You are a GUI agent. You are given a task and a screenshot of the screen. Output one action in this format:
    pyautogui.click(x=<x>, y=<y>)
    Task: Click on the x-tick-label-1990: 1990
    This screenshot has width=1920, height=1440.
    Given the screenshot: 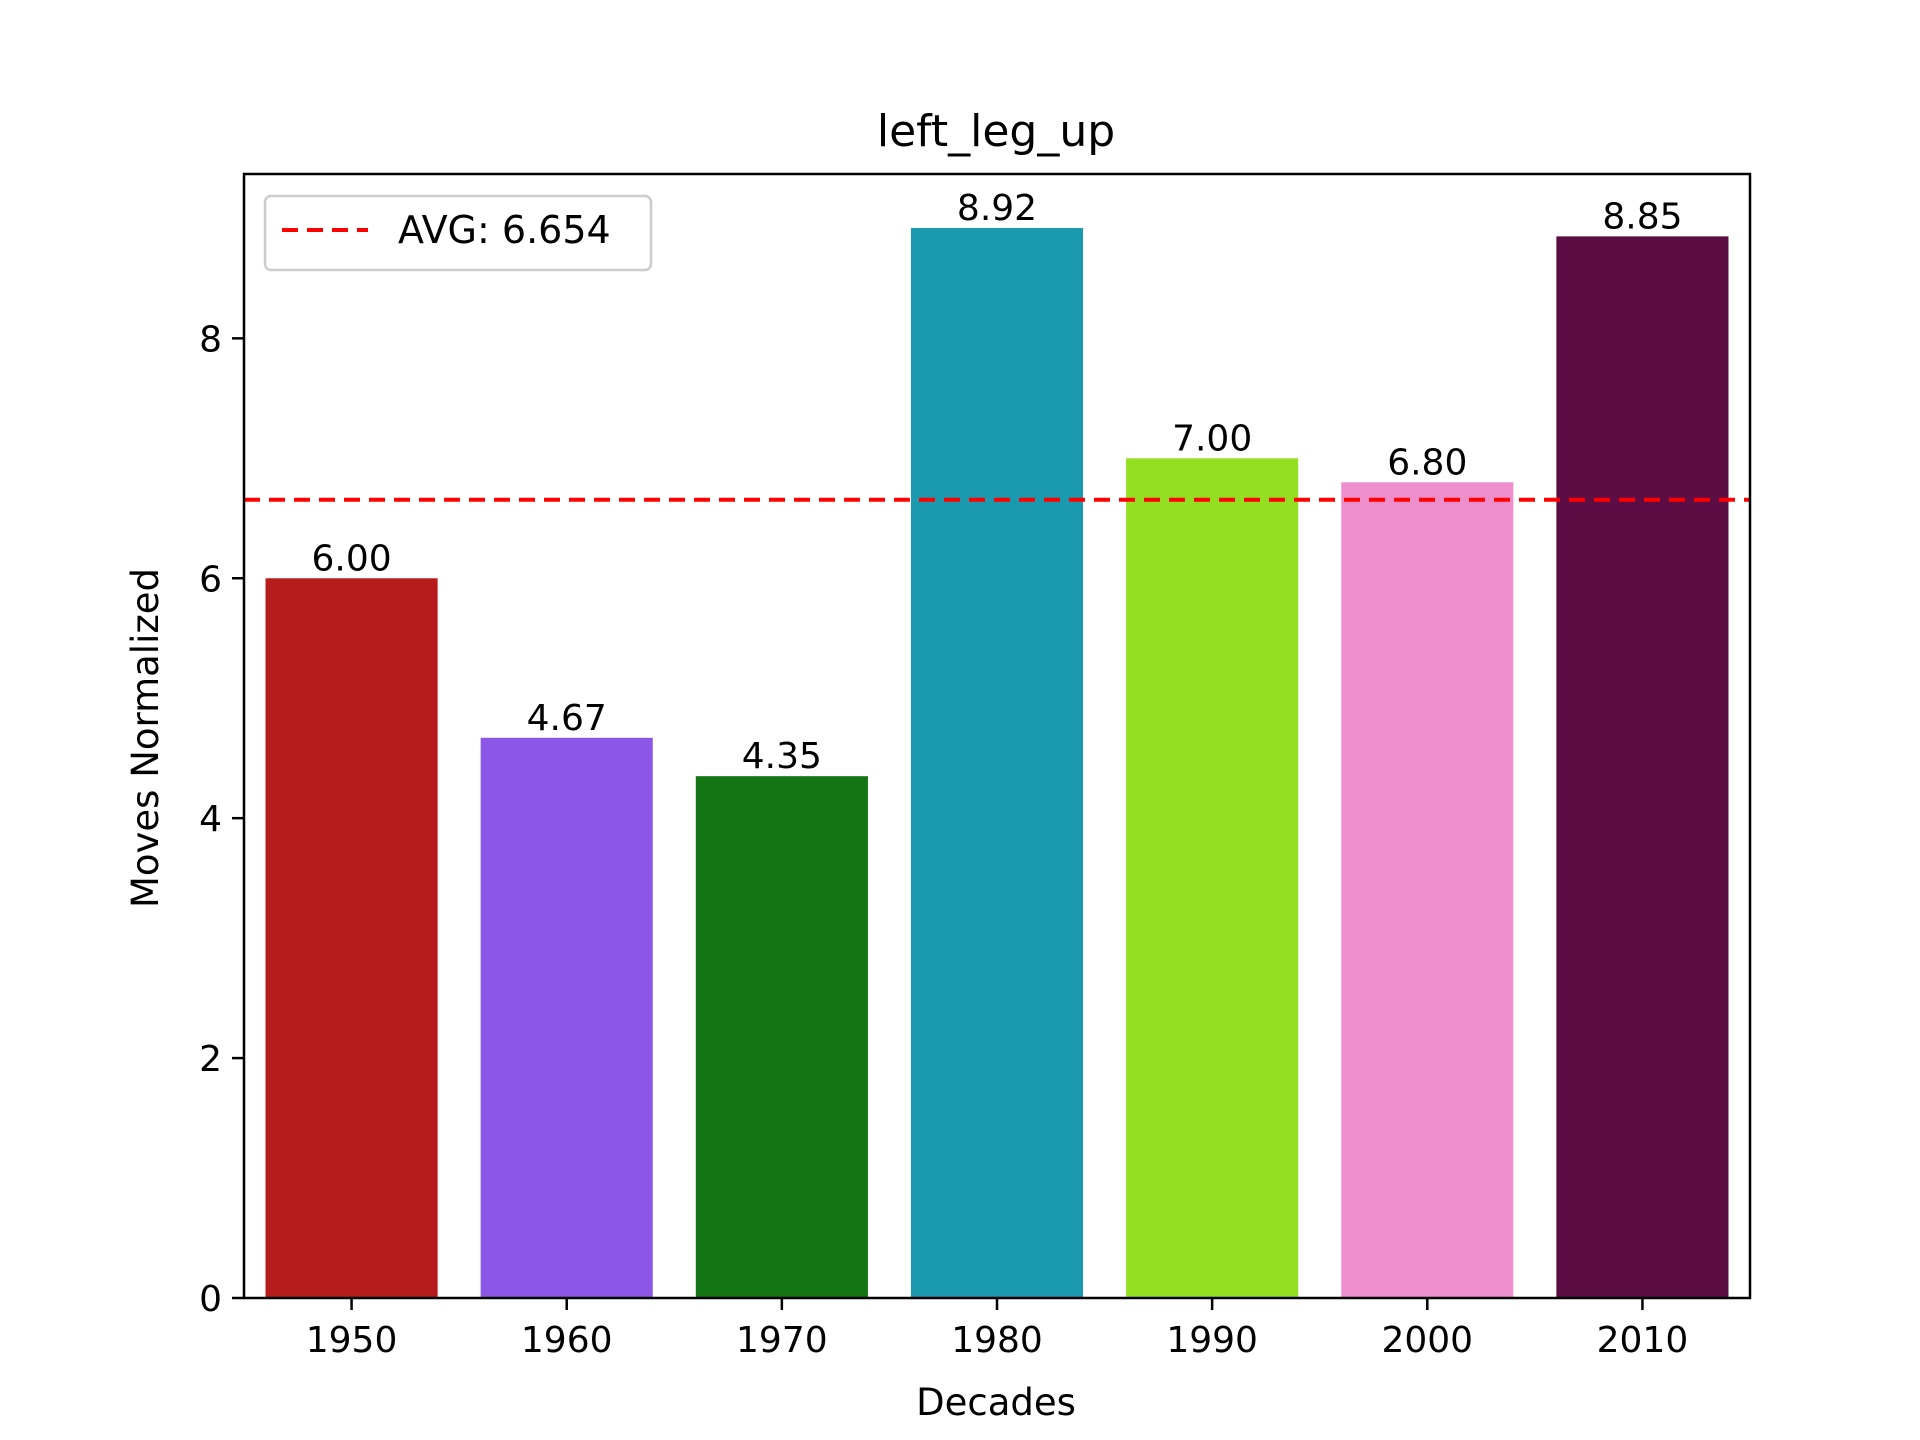 What is the action you would take?
    pyautogui.click(x=1212, y=1340)
    